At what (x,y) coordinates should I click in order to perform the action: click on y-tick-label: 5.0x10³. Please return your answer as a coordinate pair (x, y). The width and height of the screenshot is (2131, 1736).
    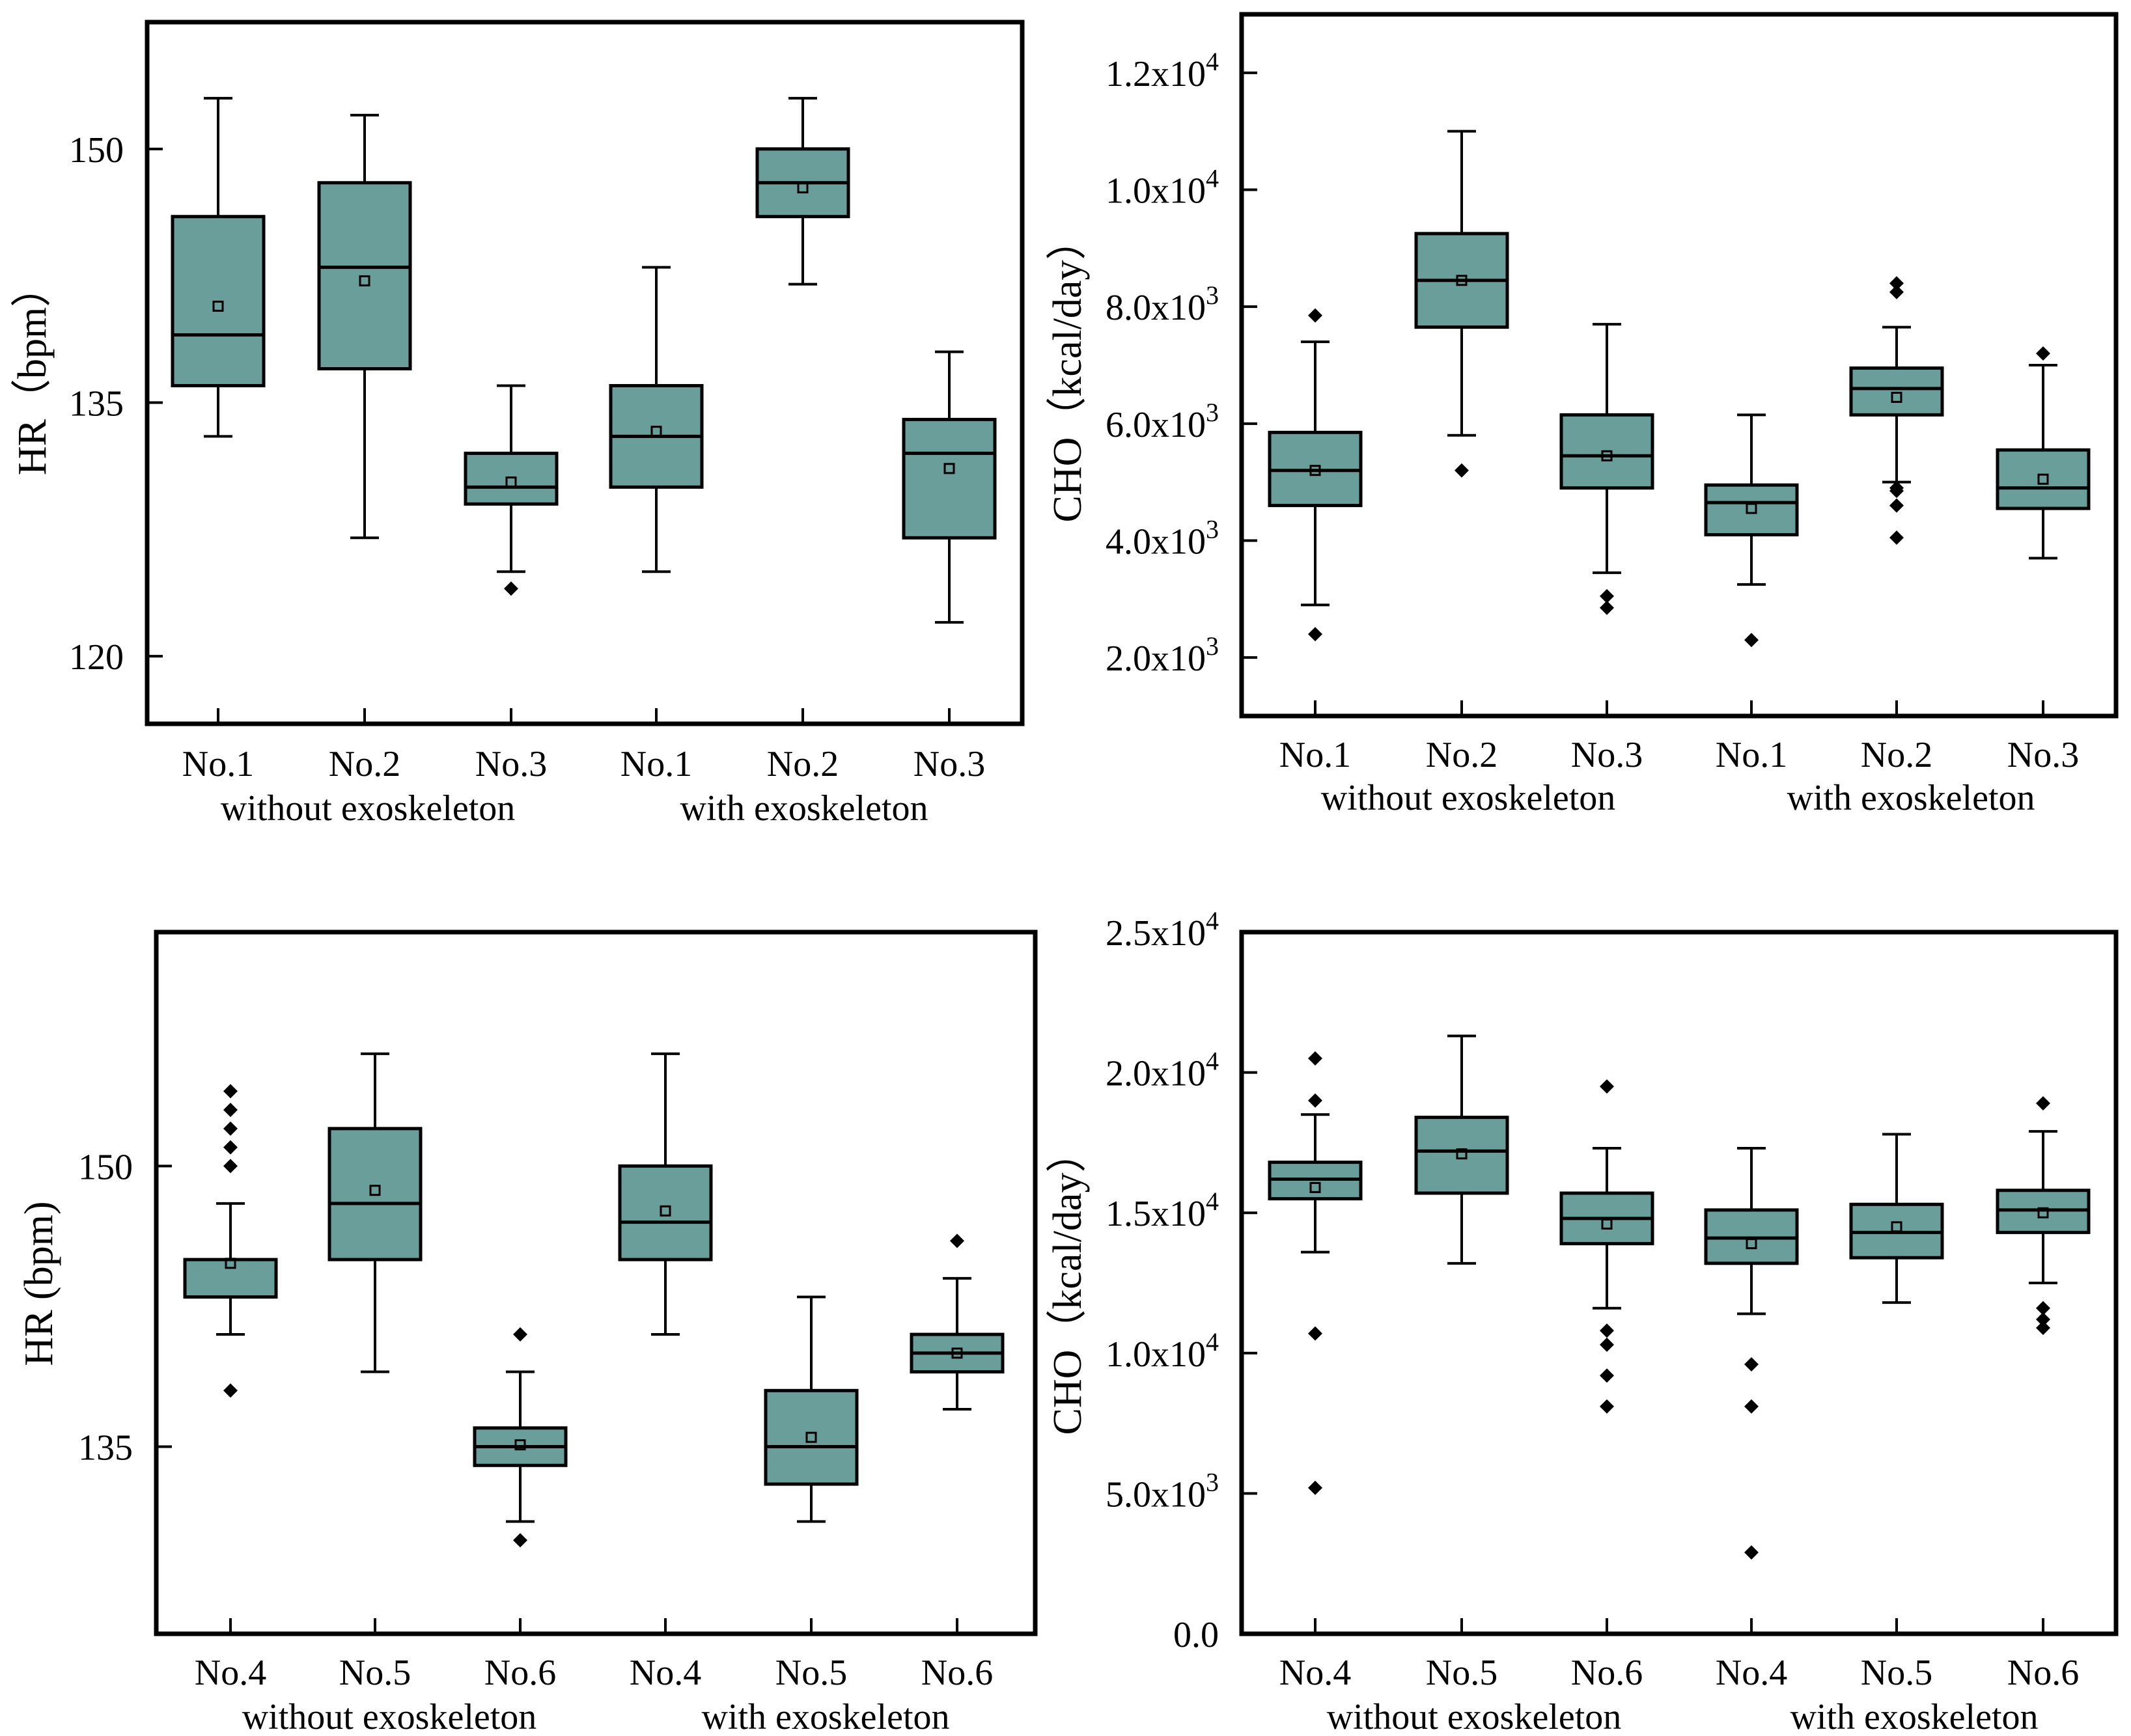
    Looking at the image, I should click on (1163, 1491).